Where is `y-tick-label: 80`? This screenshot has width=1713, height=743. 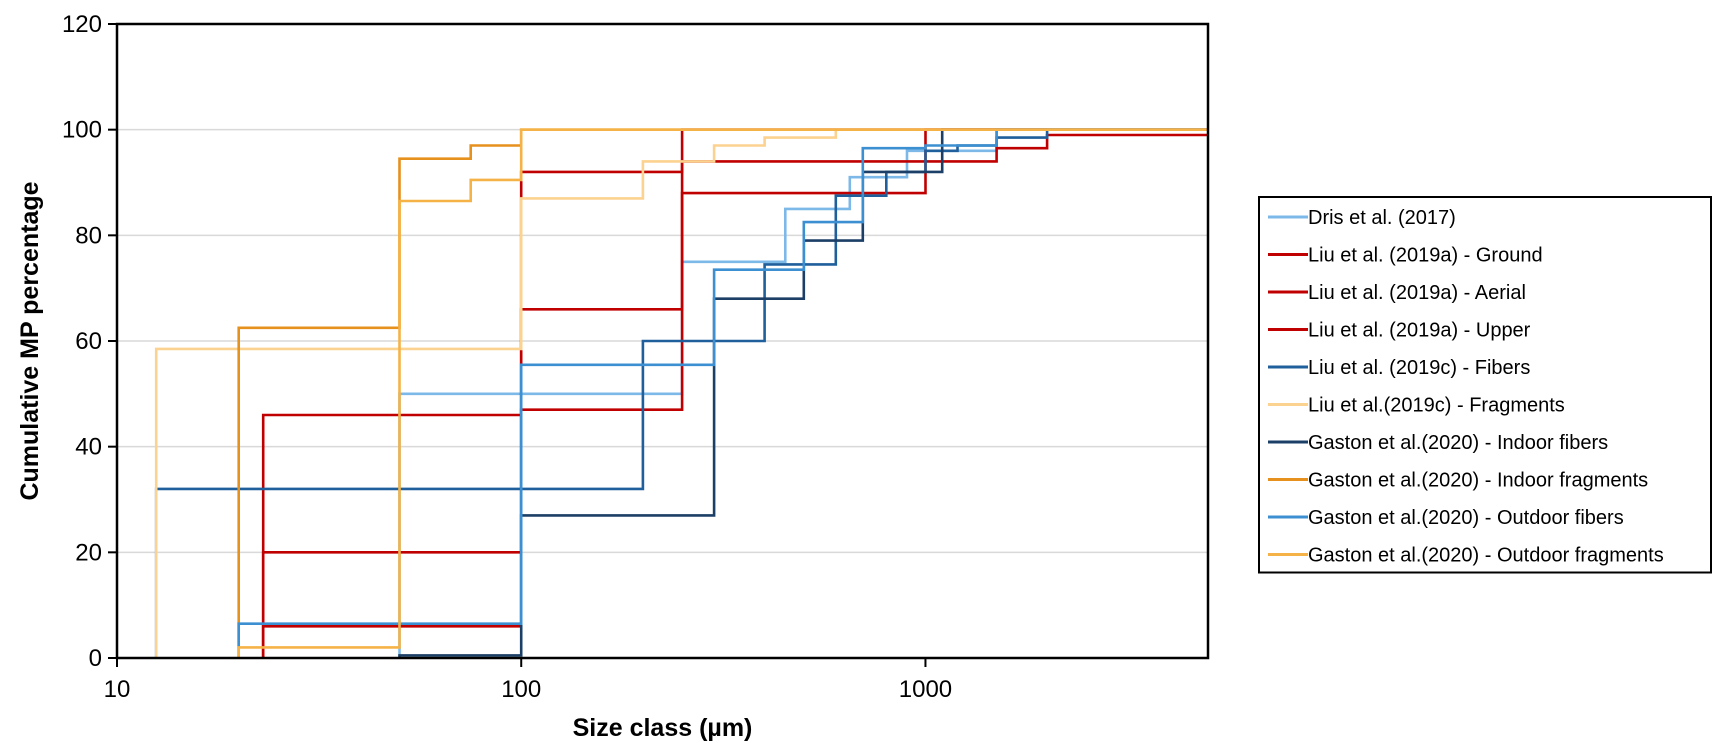
y-tick-label: 80 is located at coordinates (88, 235).